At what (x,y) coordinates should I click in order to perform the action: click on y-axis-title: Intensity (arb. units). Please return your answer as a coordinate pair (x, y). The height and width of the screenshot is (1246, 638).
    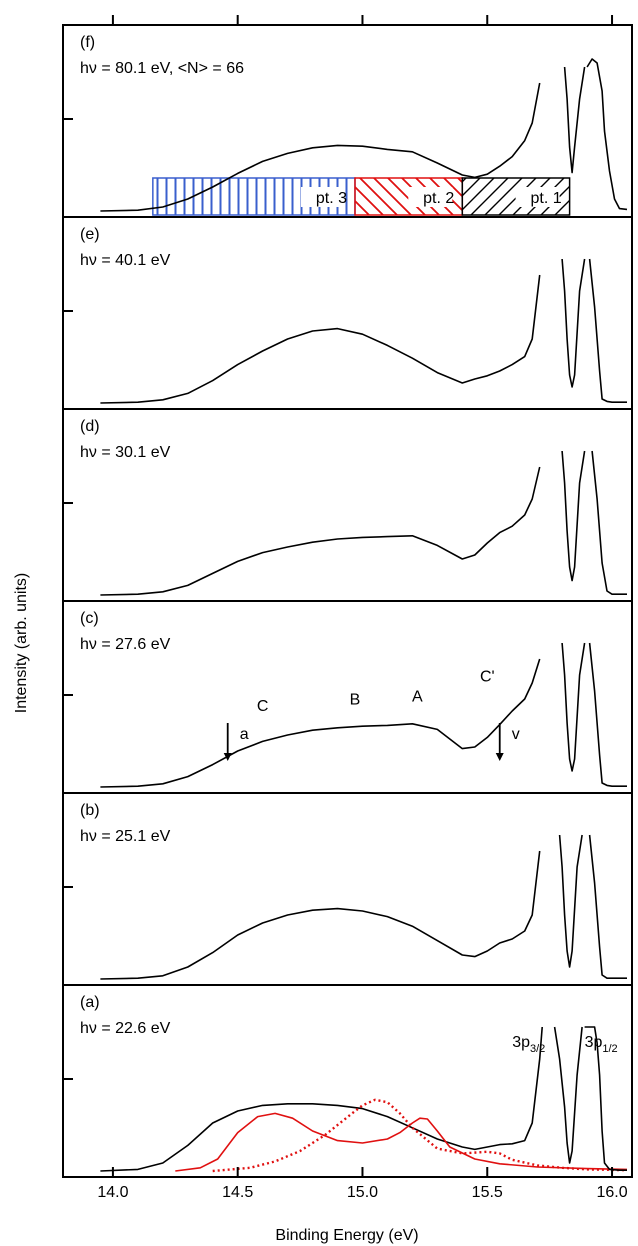
    Looking at the image, I should click on (21, 643).